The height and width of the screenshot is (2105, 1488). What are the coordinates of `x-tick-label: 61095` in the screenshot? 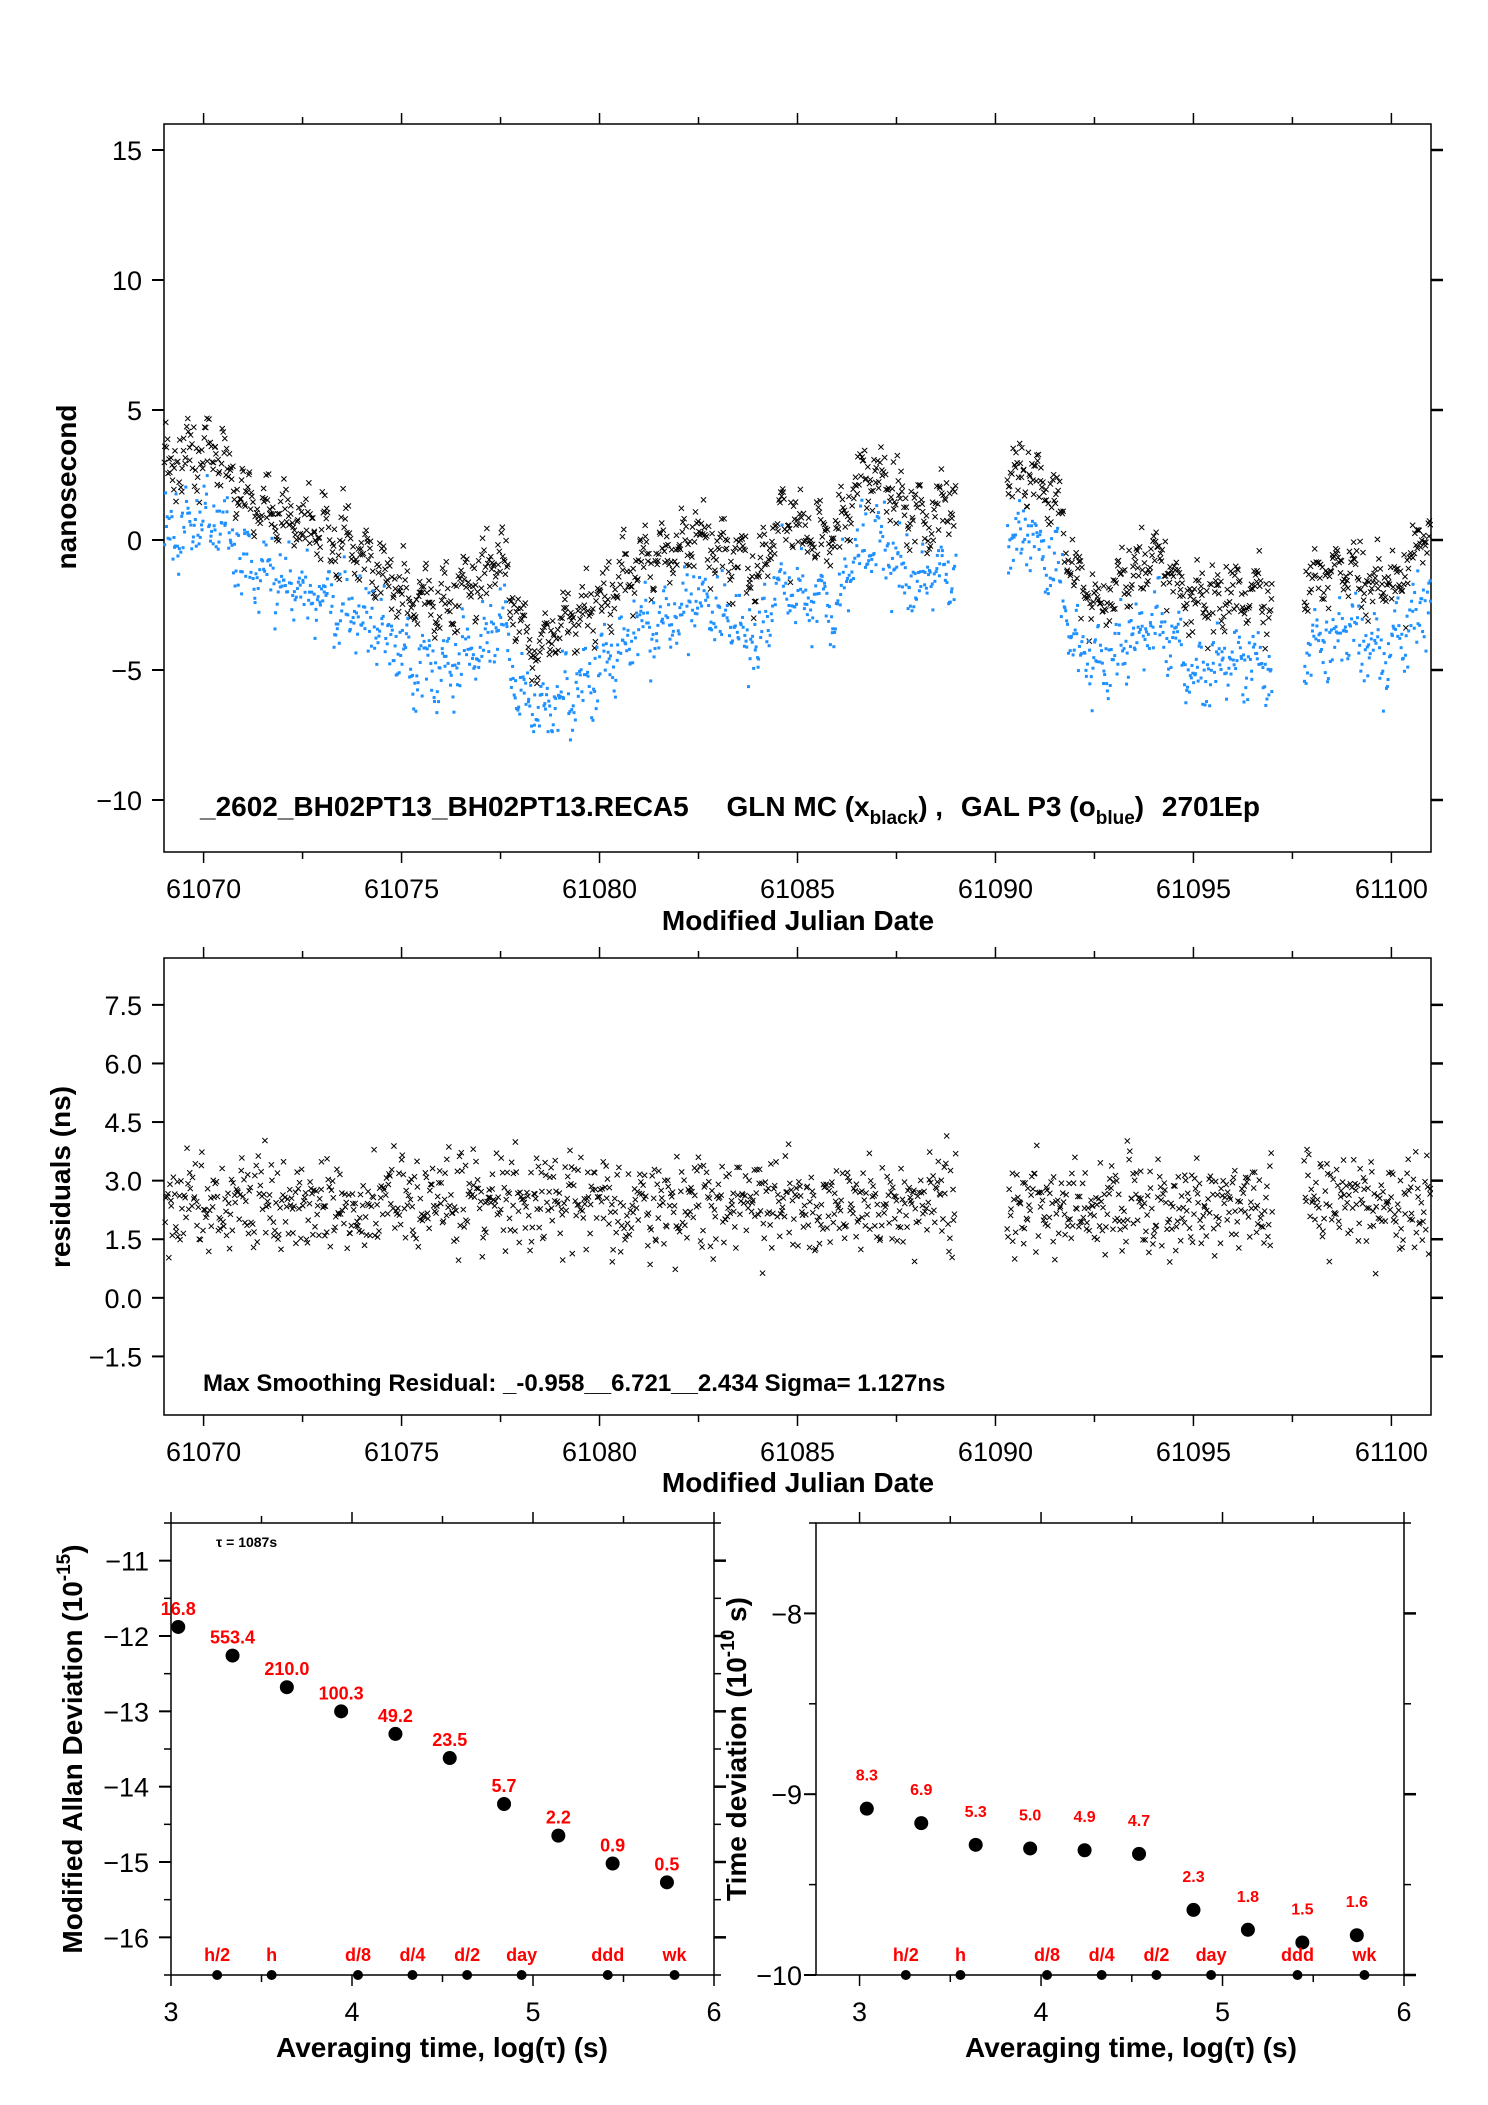 It's located at (1193, 1452).